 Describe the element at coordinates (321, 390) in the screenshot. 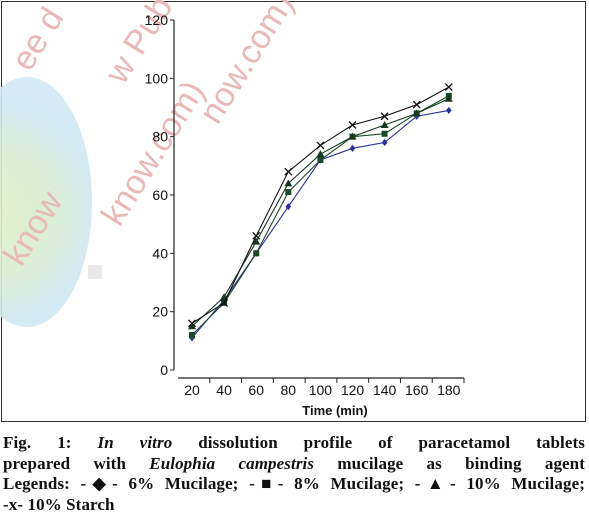

I see `x-tick-label: 100` at that location.